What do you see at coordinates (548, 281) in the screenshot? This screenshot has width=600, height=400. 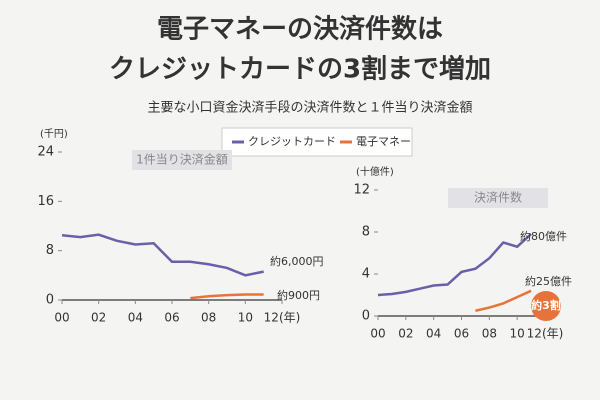 I see `annotation: 約25億件` at bounding box center [548, 281].